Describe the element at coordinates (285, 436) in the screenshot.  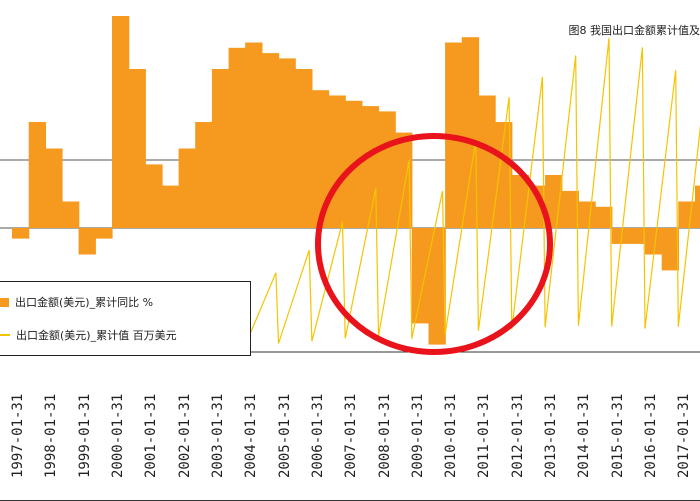
I see `x-tick-label: 2005-01-31` at that location.